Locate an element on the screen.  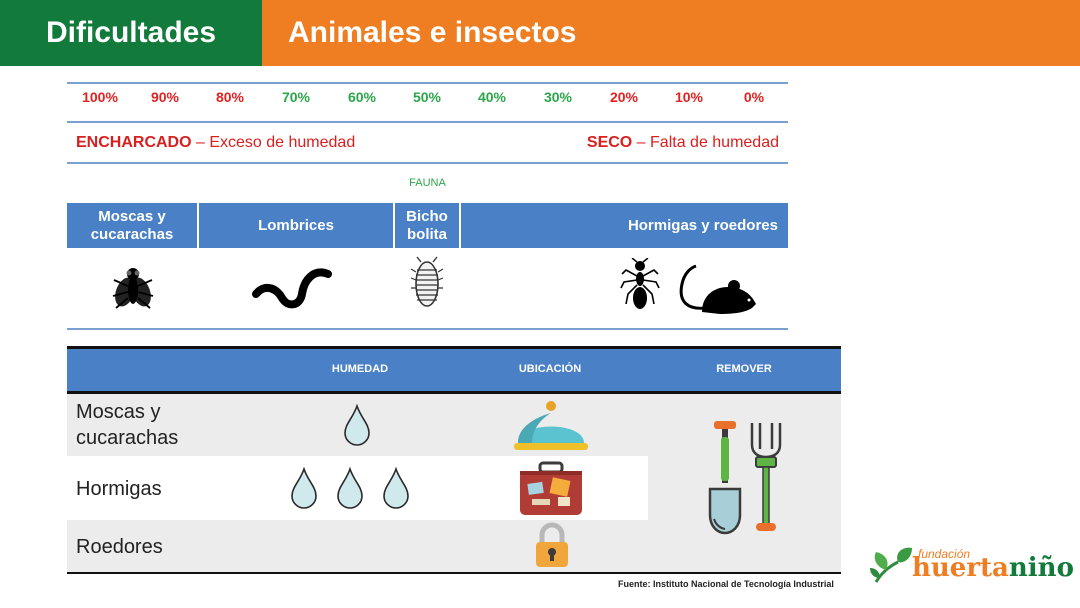
range-waterlogged: ENCHARCADO – Exceso de humedad is located at coordinates (215, 143).